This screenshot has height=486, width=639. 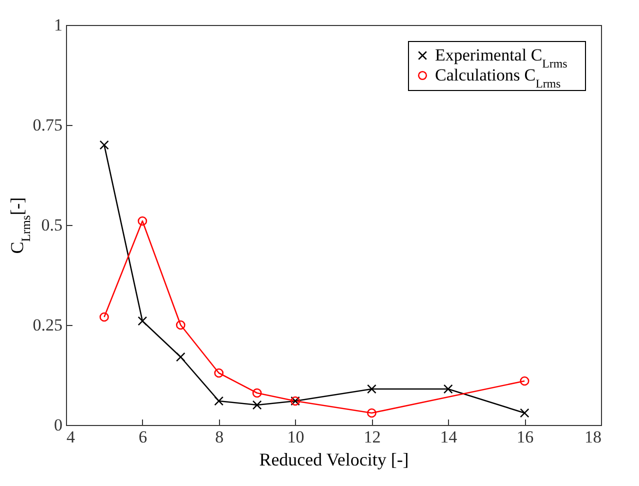 I want to click on x-tick-label: 6, so click(x=143, y=437).